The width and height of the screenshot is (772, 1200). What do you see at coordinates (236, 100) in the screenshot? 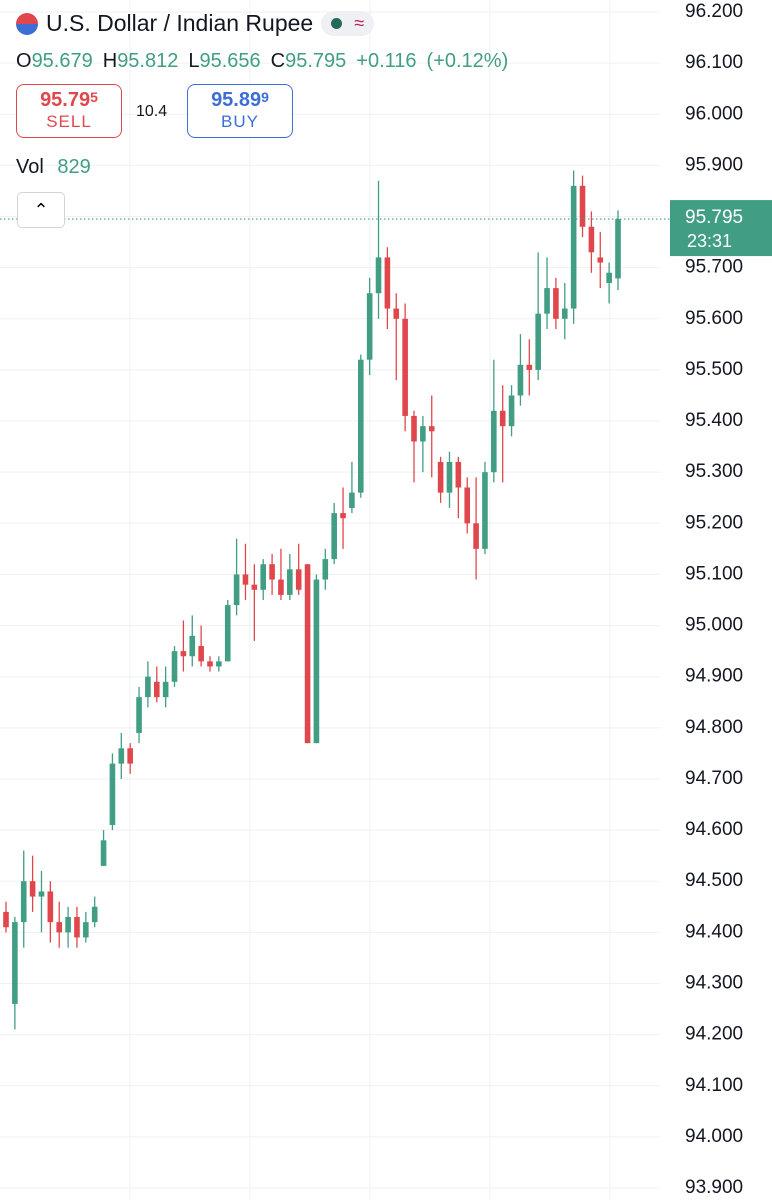
I see `buy-price: 95.89` at bounding box center [236, 100].